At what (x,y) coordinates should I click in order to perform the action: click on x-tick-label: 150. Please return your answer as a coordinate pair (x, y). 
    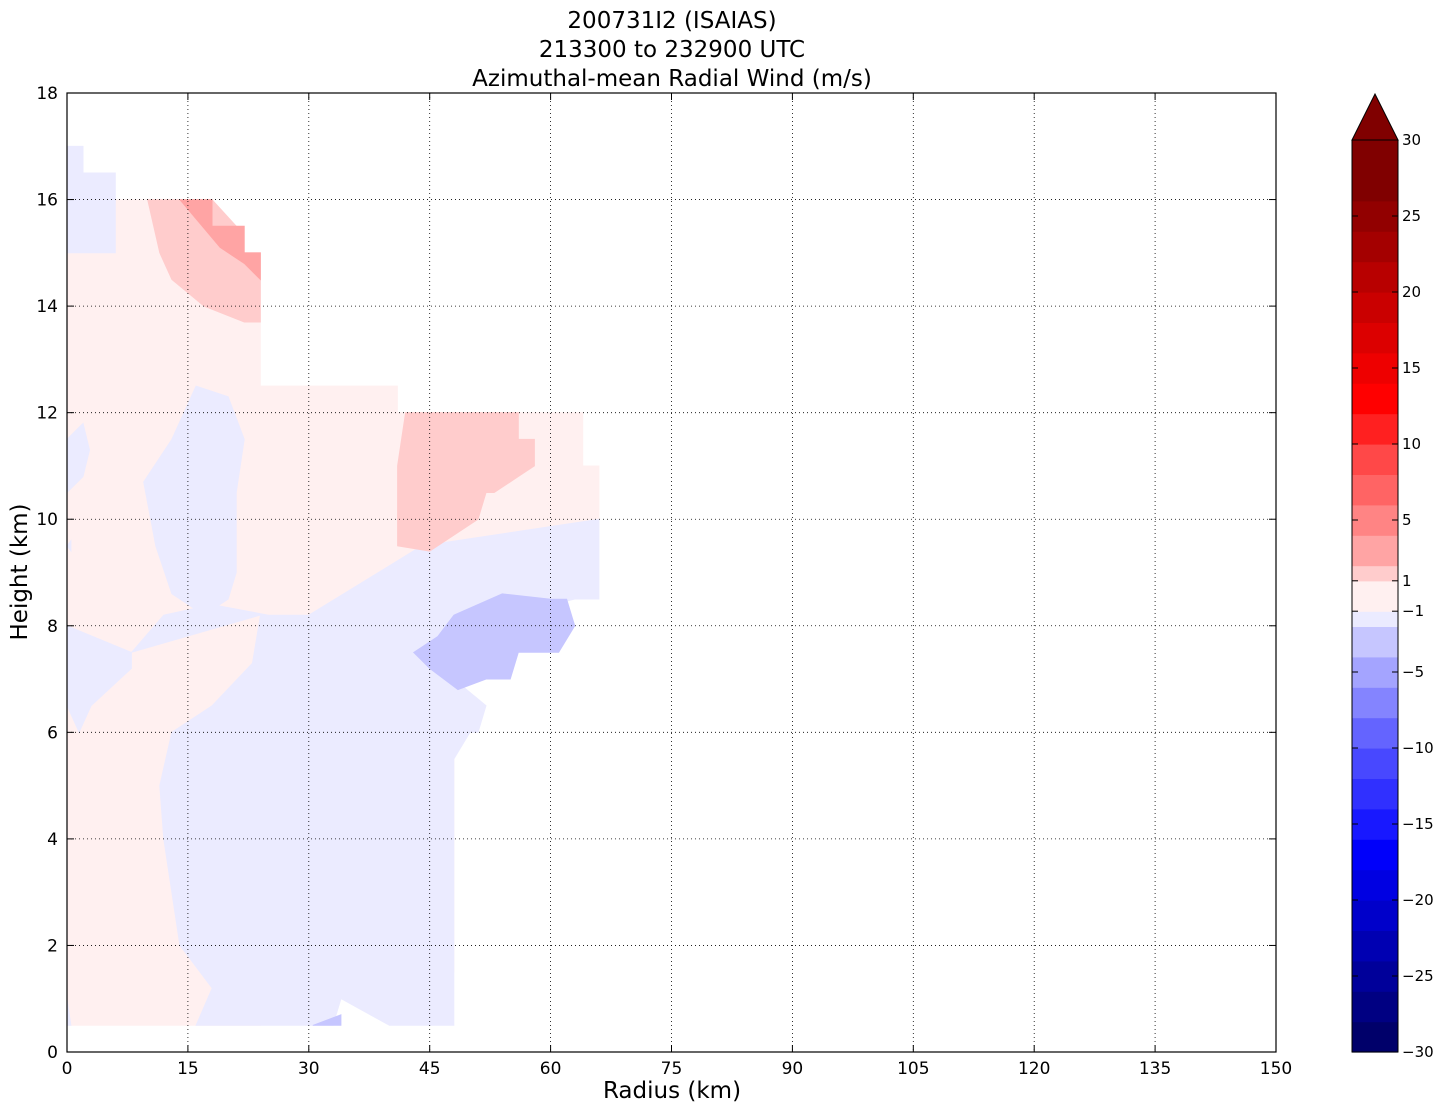
    Looking at the image, I should click on (1276, 1069).